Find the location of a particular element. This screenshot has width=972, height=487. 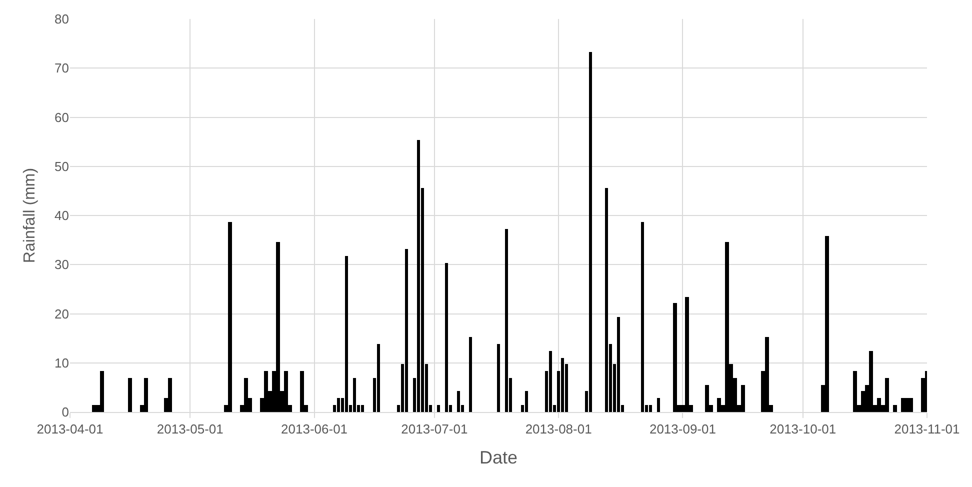

x-tick-label: 2013-09-01 is located at coordinates (682, 429).